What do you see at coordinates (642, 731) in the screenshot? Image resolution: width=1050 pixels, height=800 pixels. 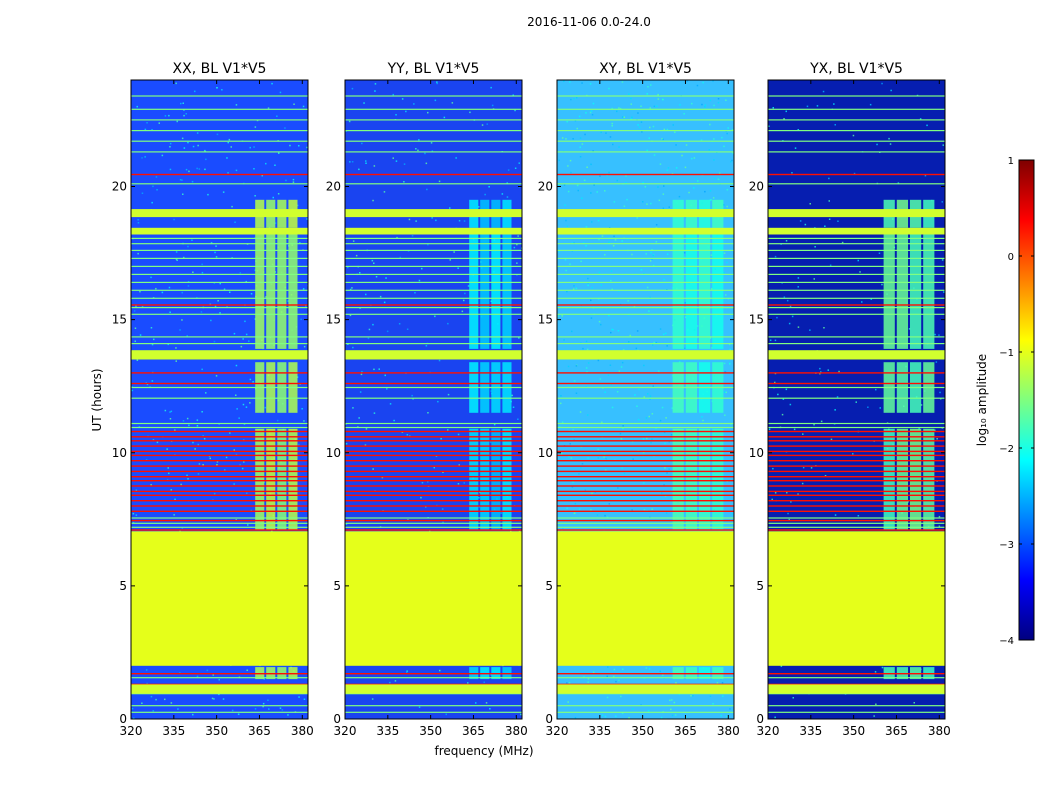 I see `x-tick-label: 350` at bounding box center [642, 731].